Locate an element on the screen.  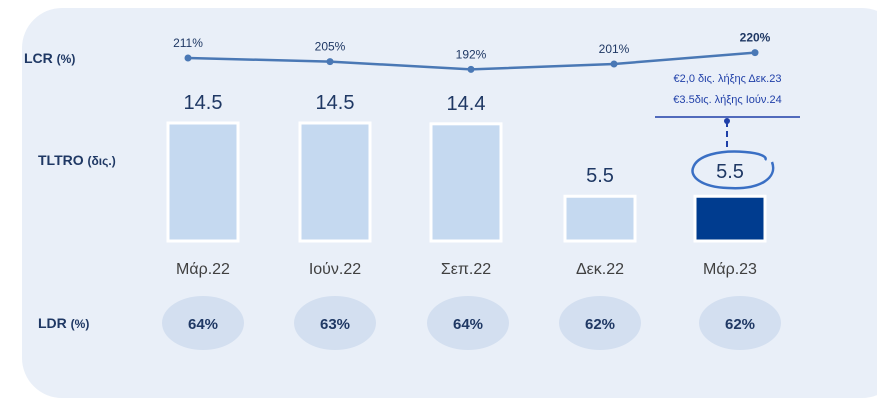
tltro-value-2: 14.4 is located at coordinates (466, 104).